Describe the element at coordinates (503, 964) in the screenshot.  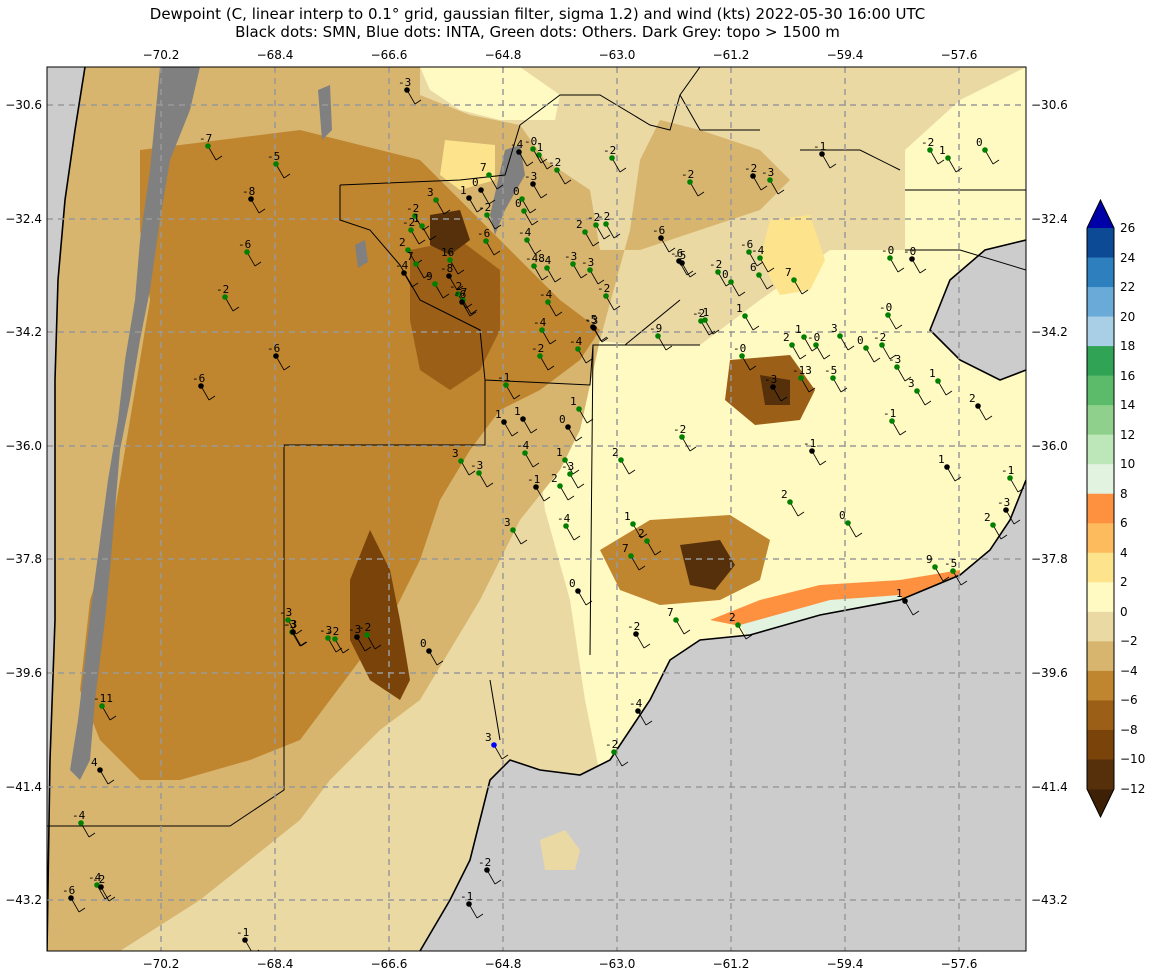
I see `lon-tick-bottom: −64.8` at that location.